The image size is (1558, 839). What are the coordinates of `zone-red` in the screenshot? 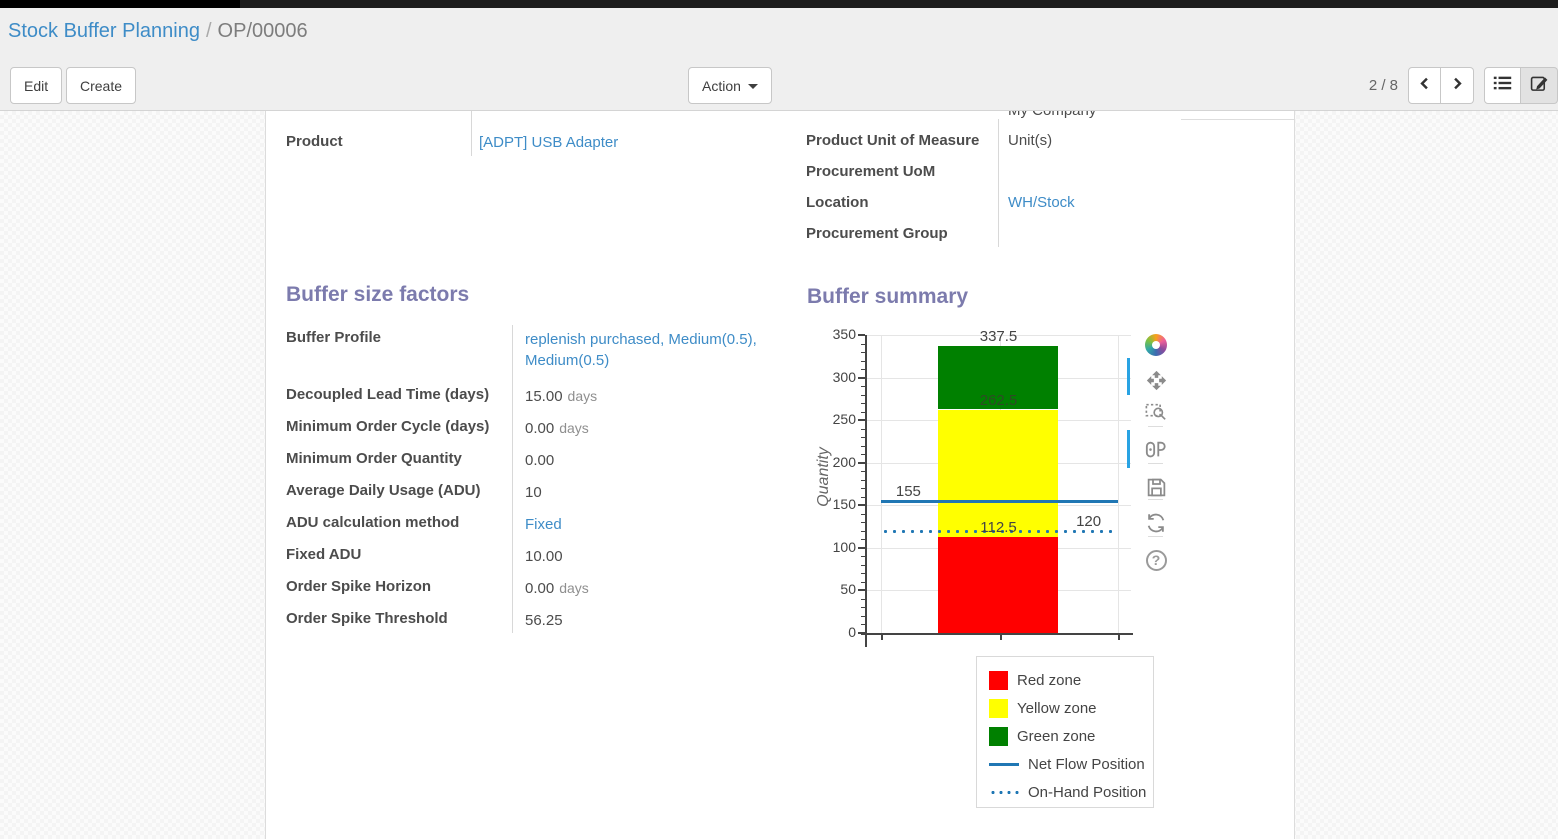 It's located at (998, 585).